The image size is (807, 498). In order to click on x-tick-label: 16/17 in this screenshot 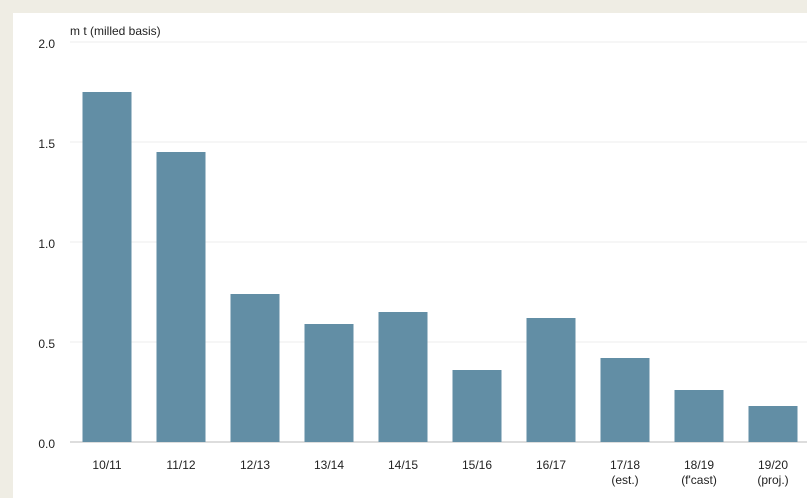, I will do `click(551, 465)`.